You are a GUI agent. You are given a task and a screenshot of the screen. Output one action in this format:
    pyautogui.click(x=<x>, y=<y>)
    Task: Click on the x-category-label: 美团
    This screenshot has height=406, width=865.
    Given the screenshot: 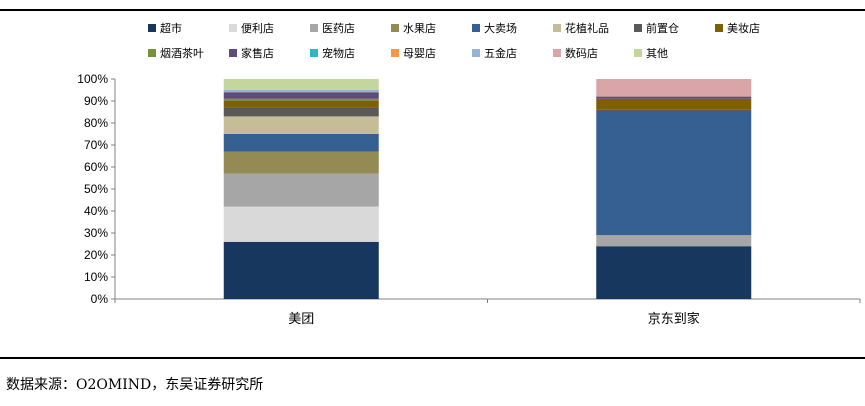 What is the action you would take?
    pyautogui.click(x=301, y=319)
    